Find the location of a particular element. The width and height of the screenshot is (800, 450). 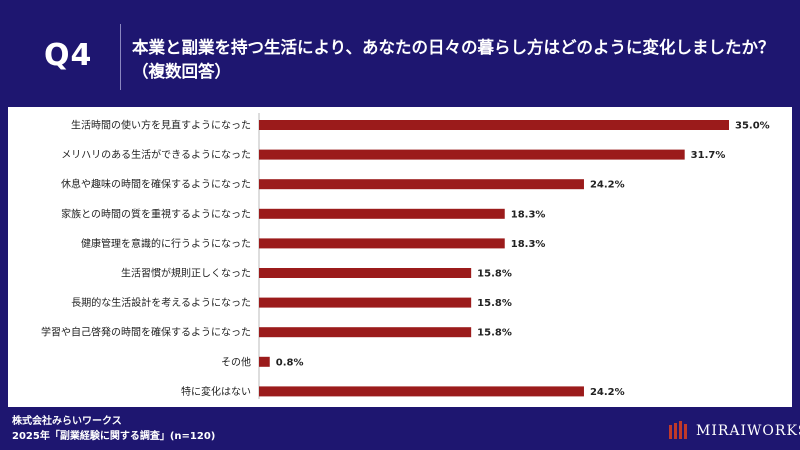

category-label: その他 is located at coordinates (236, 361).